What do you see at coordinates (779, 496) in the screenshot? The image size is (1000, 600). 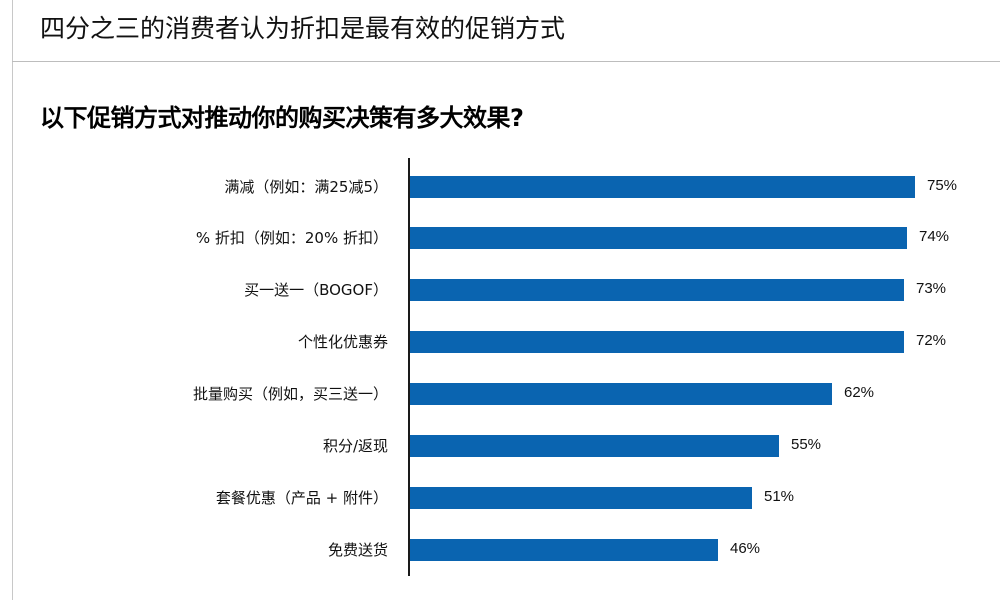 I see `value-label: 51%` at bounding box center [779, 496].